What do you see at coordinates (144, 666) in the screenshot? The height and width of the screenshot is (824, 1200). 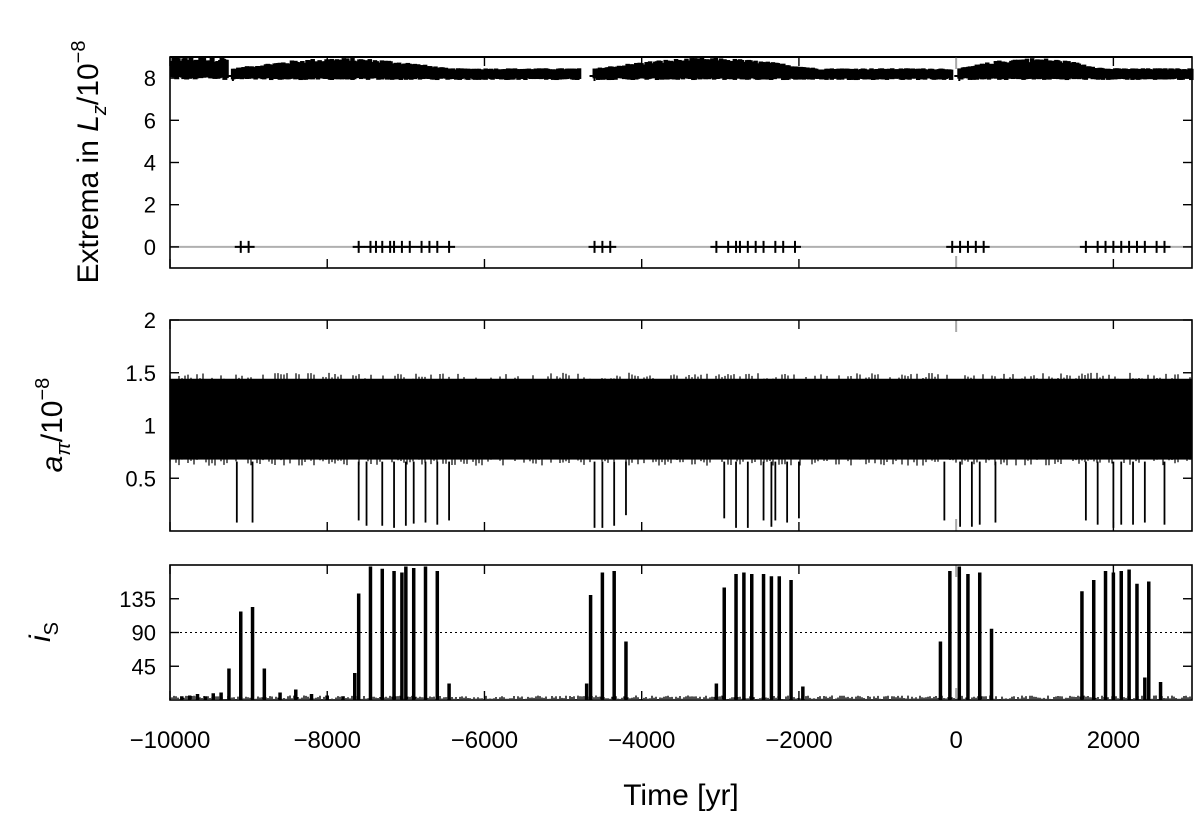 I see `ytick-label: 45` at bounding box center [144, 666].